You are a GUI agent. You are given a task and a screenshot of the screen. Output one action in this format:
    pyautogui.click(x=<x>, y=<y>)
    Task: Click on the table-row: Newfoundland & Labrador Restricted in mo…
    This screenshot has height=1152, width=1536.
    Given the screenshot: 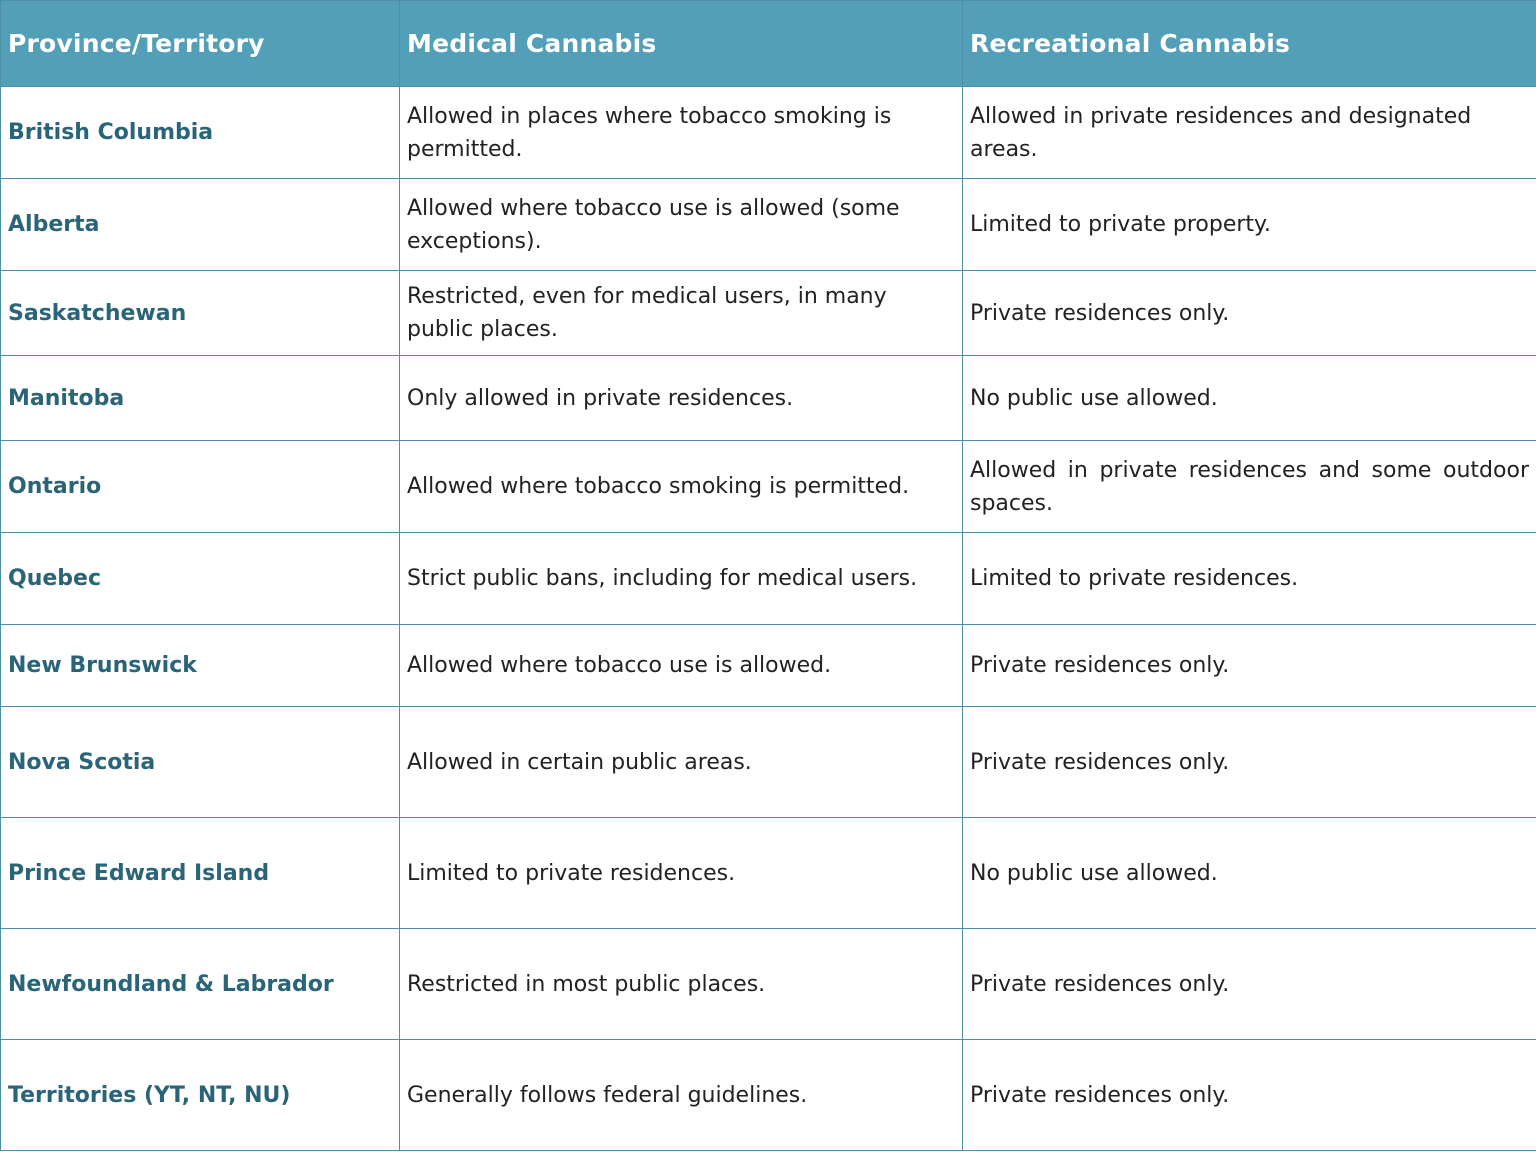 What is the action you would take?
    pyautogui.click(x=768, y=984)
    